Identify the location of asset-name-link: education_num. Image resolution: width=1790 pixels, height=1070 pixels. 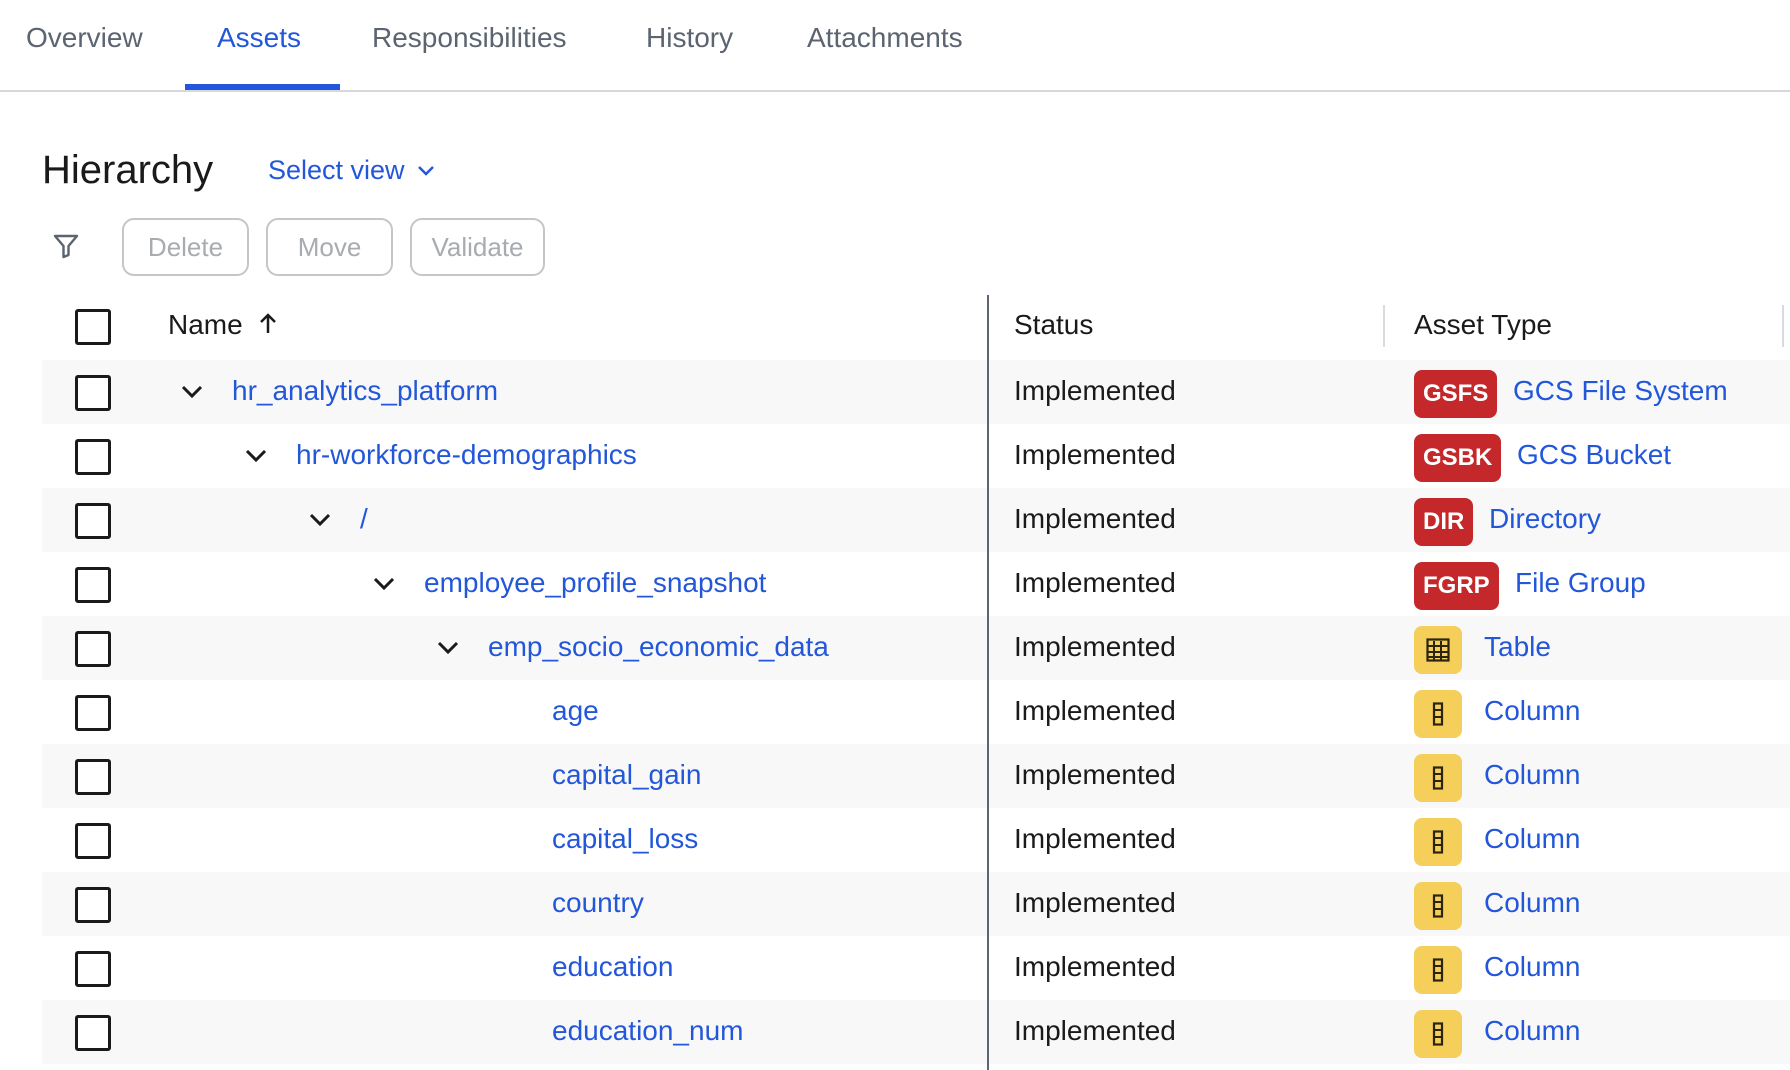
(648, 1030).